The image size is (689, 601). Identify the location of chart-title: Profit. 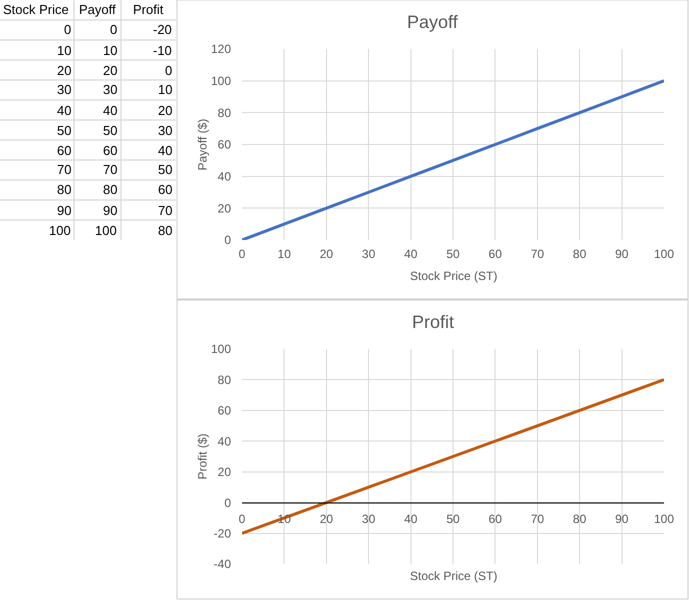
(433, 322).